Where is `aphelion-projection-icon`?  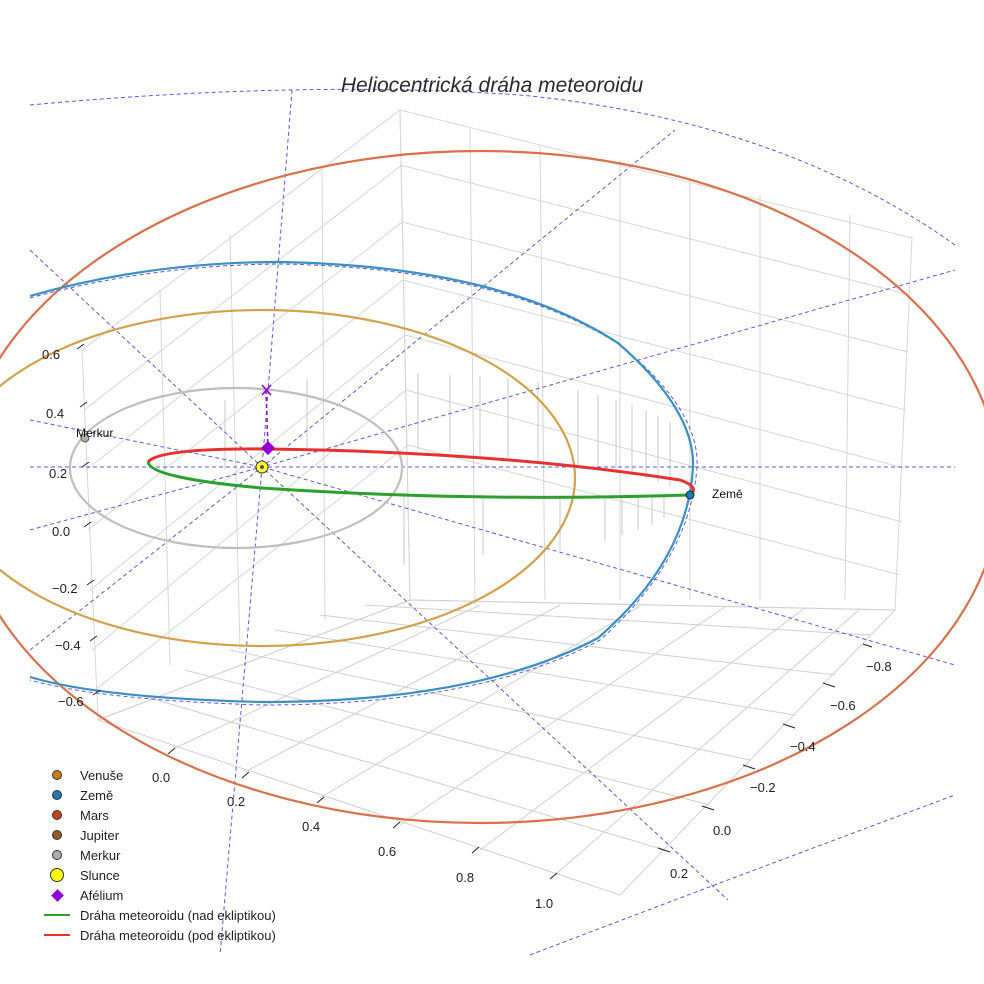
aphelion-projection-icon is located at coordinates (266, 390).